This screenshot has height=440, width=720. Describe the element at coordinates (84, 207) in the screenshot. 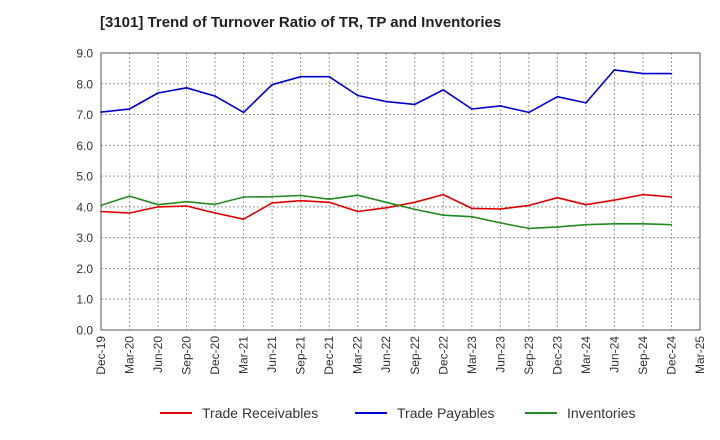

I see `y-tick-label: 4.0` at that location.